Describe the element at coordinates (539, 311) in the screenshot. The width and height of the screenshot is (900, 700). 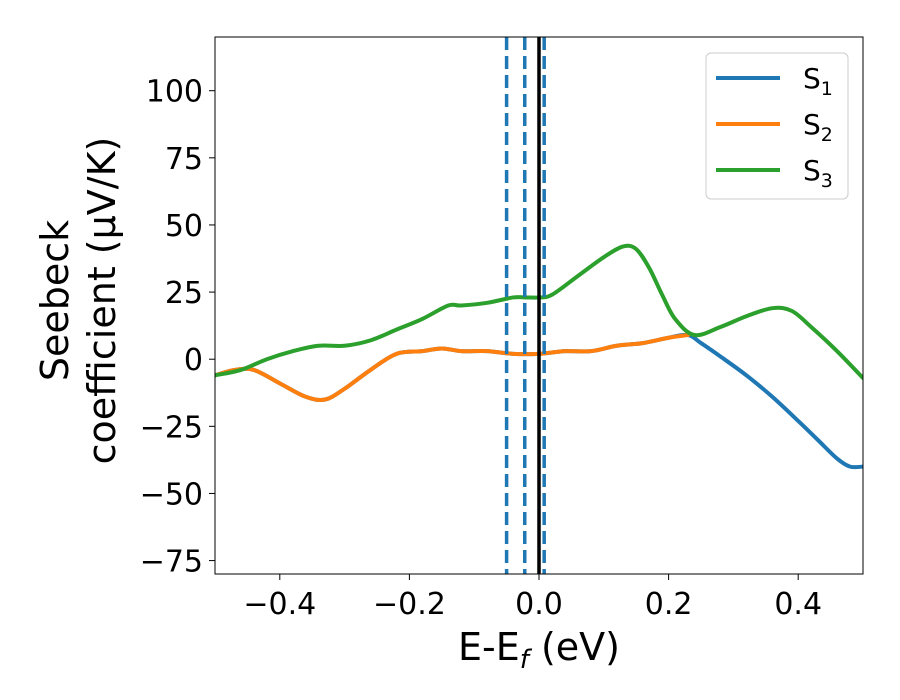
I see `series-line-s3` at that location.